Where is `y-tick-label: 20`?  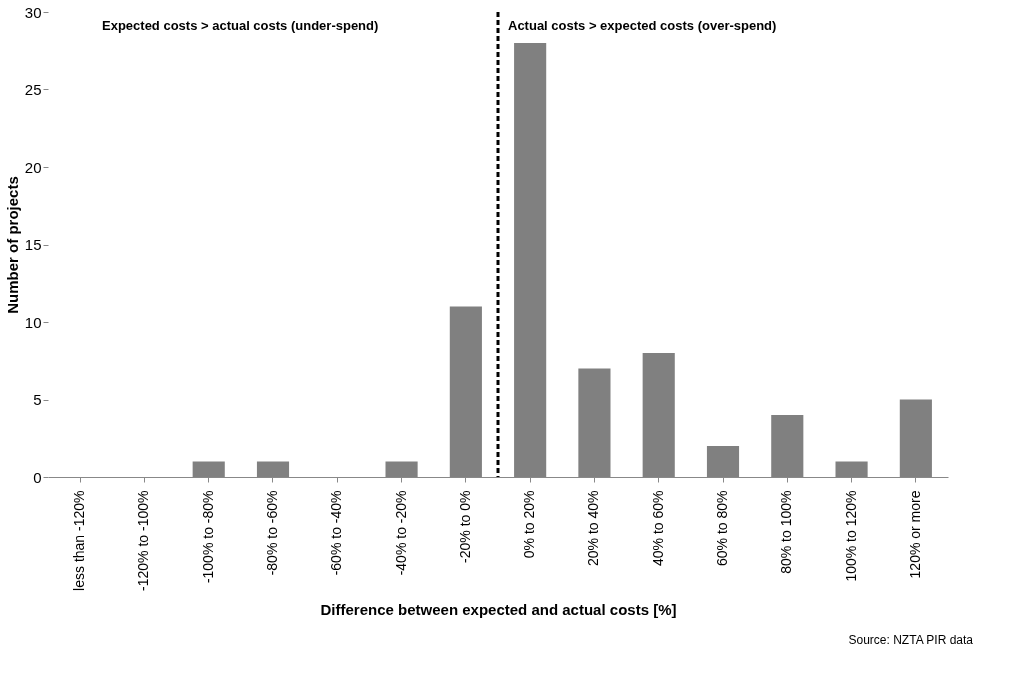
y-tick-label: 20 is located at coordinates (33, 167).